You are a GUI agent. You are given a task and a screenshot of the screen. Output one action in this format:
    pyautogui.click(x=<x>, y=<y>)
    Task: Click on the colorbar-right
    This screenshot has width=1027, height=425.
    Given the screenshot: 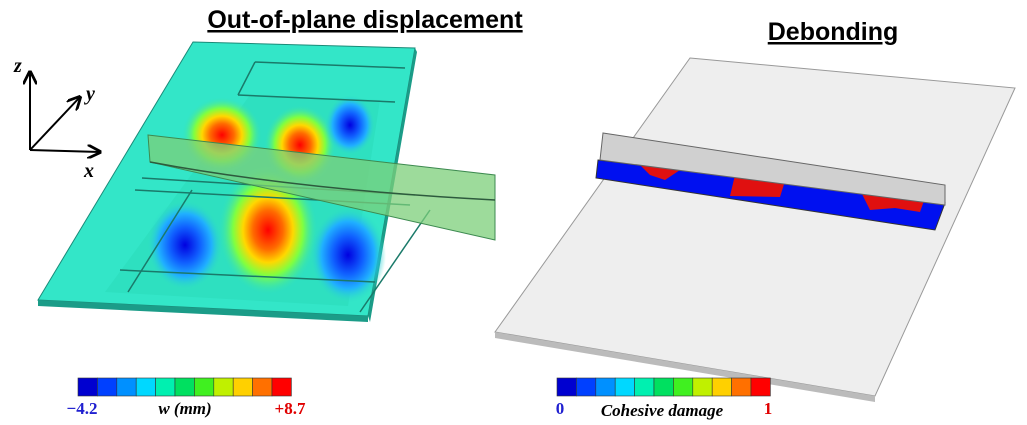 What is the action you would take?
    pyautogui.click(x=663, y=387)
    